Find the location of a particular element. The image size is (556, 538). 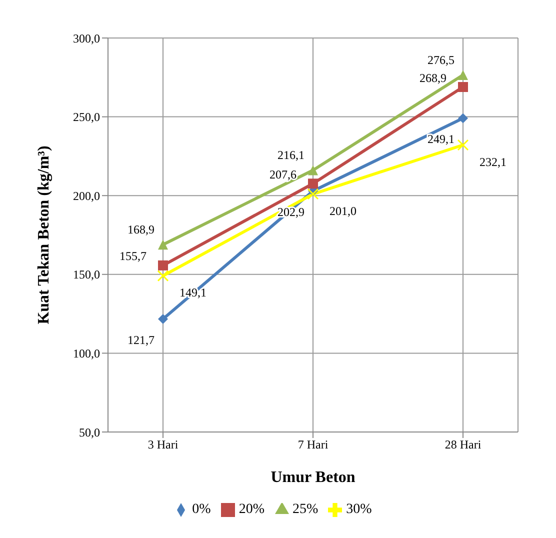

legend-label: 0% is located at coordinates (201, 509).